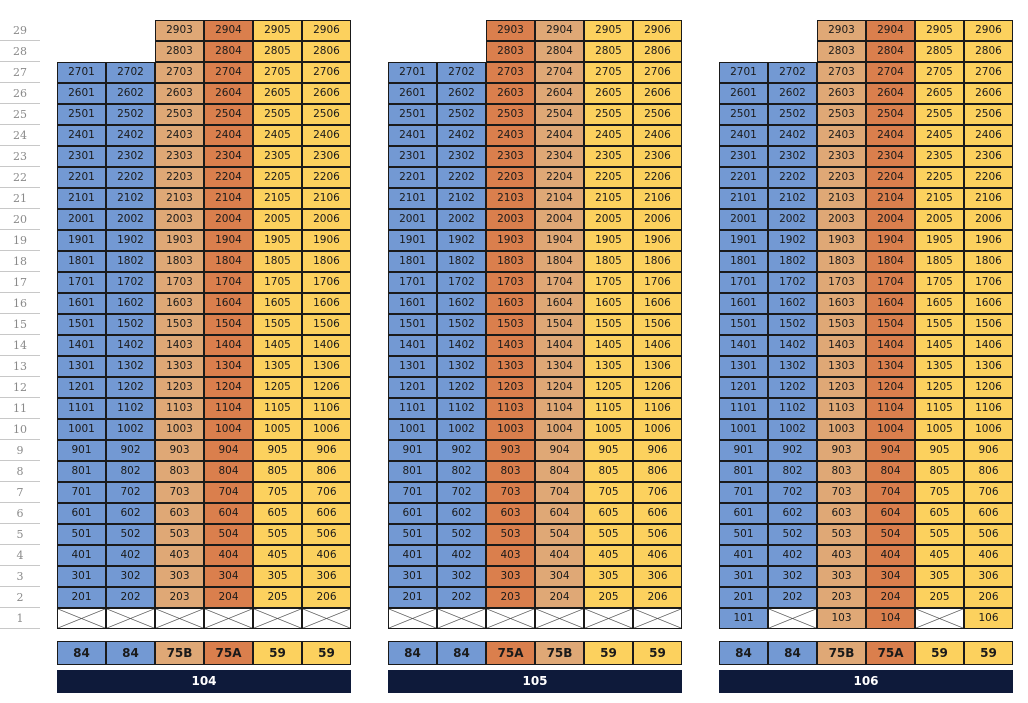 This screenshot has width=1028, height=703. Describe the element at coordinates (326, 450) in the screenshot. I see `unit-cell: 906` at that location.